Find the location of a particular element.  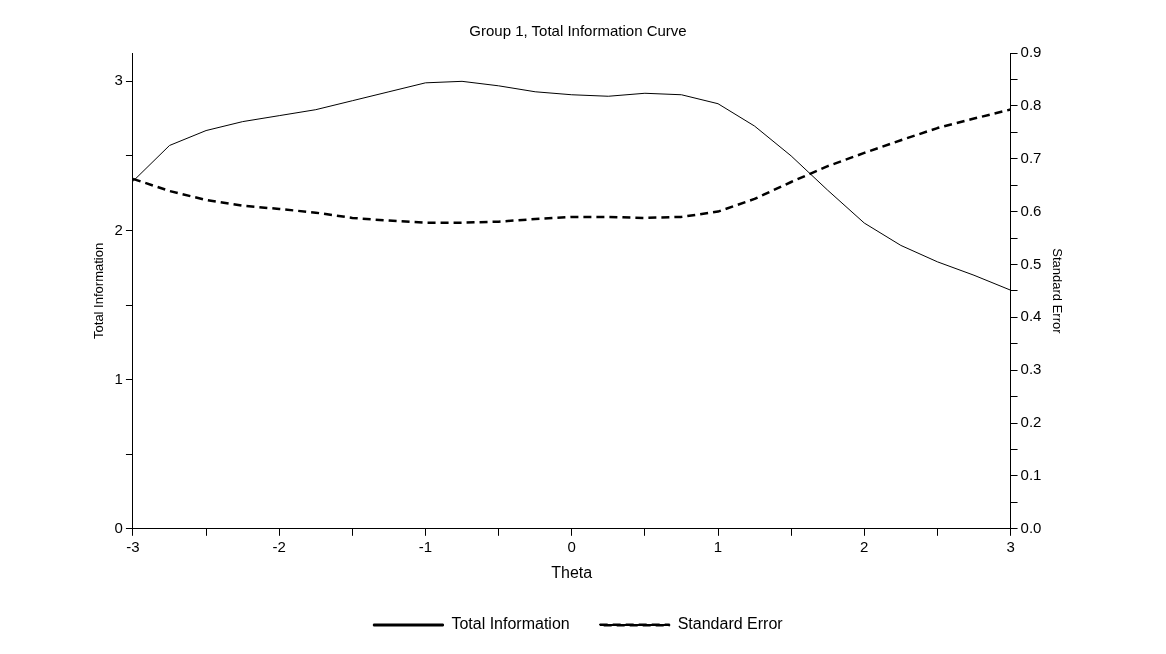

y2-tick-label: 0.5 is located at coordinates (1031, 263).